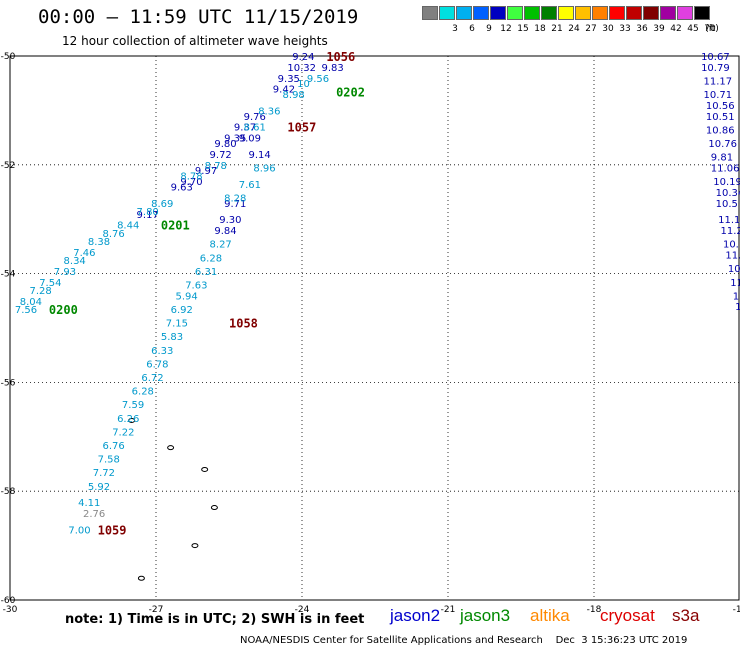 This screenshot has height=650, width=740. I want to click on data-label: 10.5, so click(727, 204).